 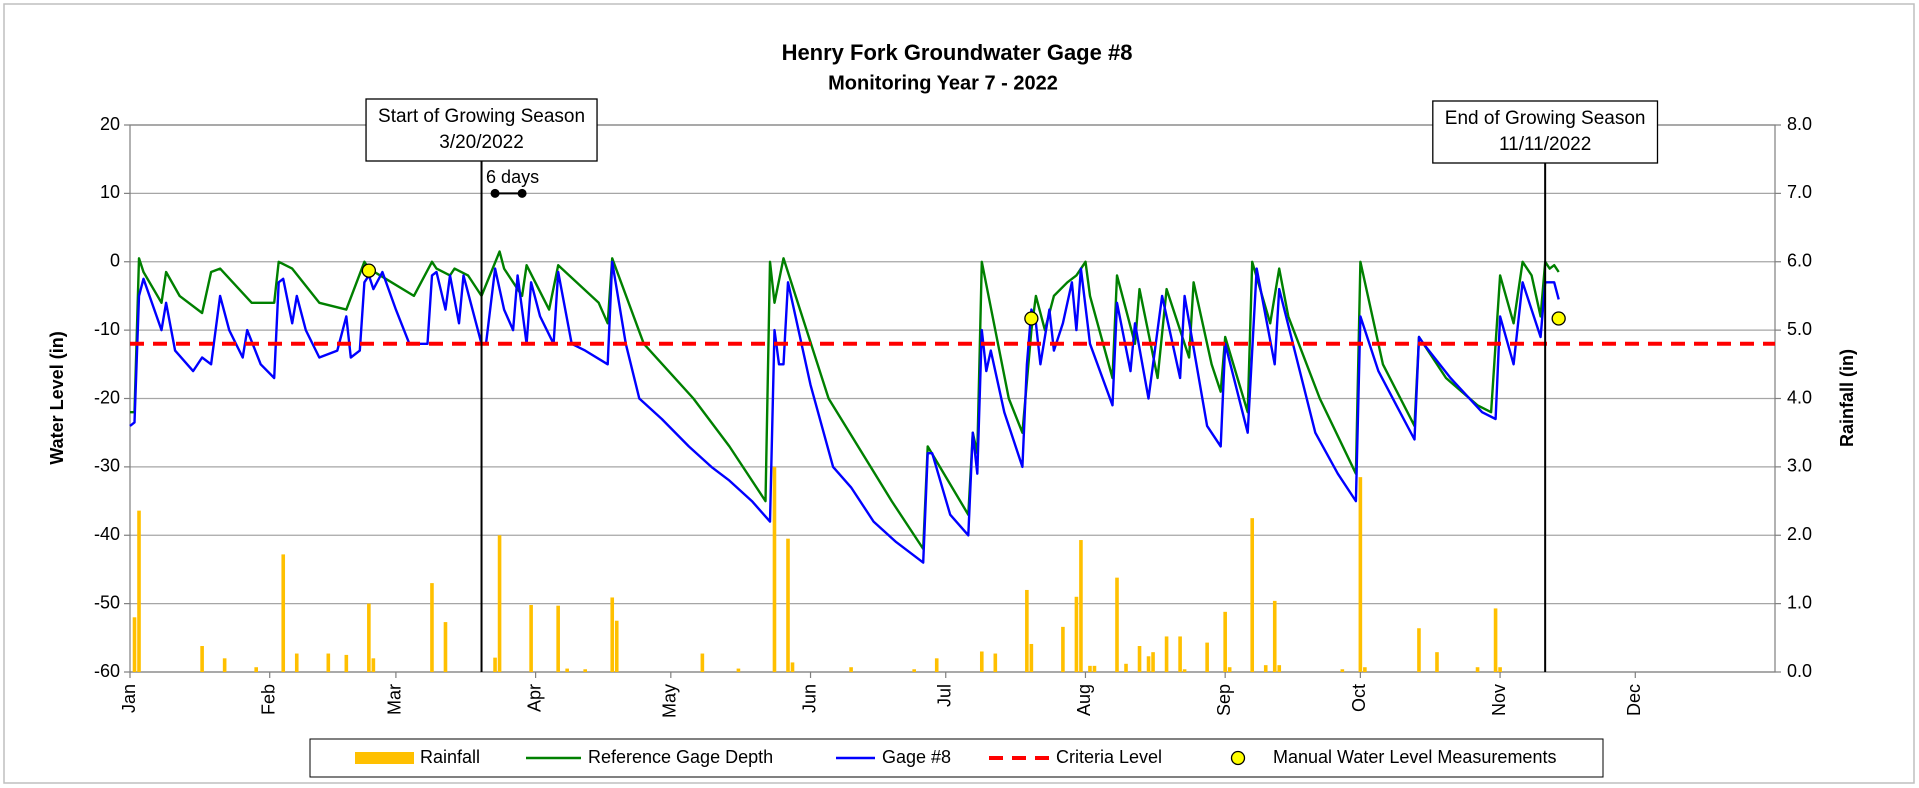 What do you see at coordinates (916, 757) in the screenshot?
I see `legend-label: Gage #8` at bounding box center [916, 757].